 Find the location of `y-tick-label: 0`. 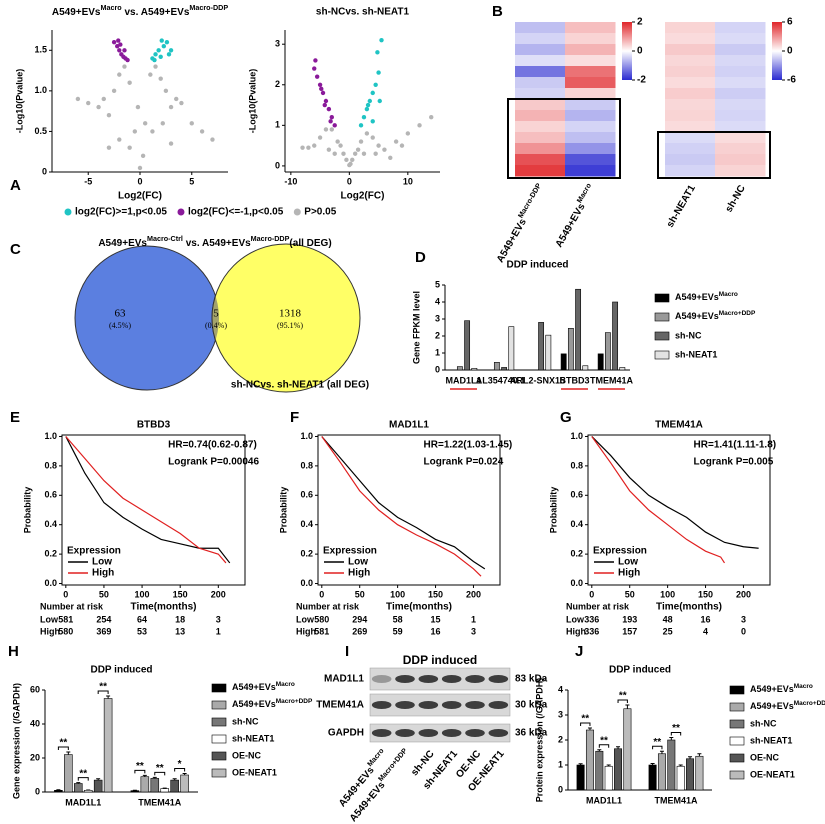

y-tick-label: 0 is located at coordinates (277, 165).